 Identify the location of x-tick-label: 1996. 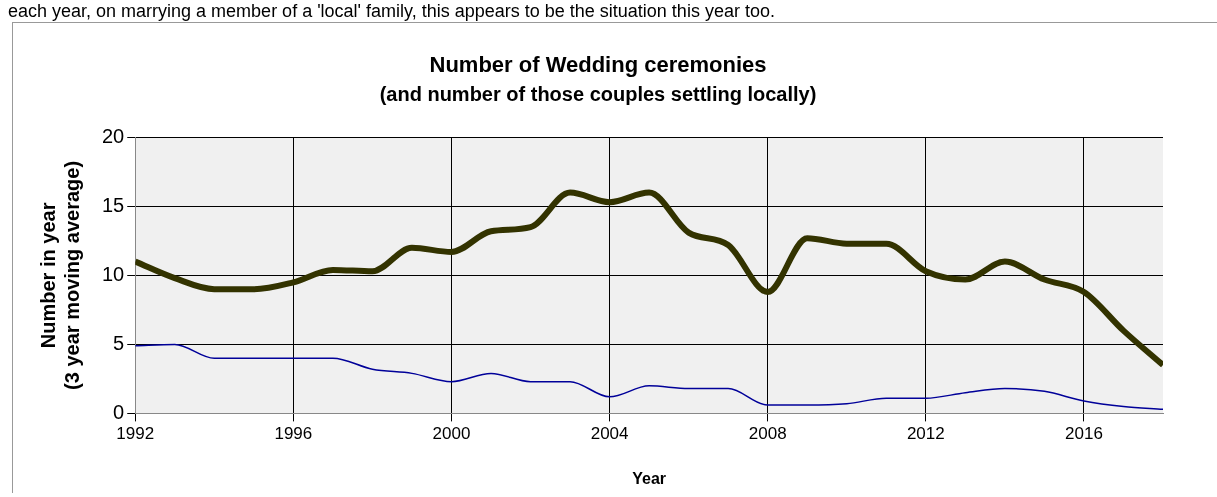
(293, 434).